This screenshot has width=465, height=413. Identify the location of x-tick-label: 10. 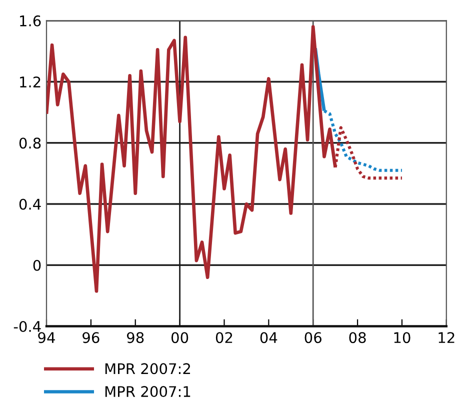
(402, 338).